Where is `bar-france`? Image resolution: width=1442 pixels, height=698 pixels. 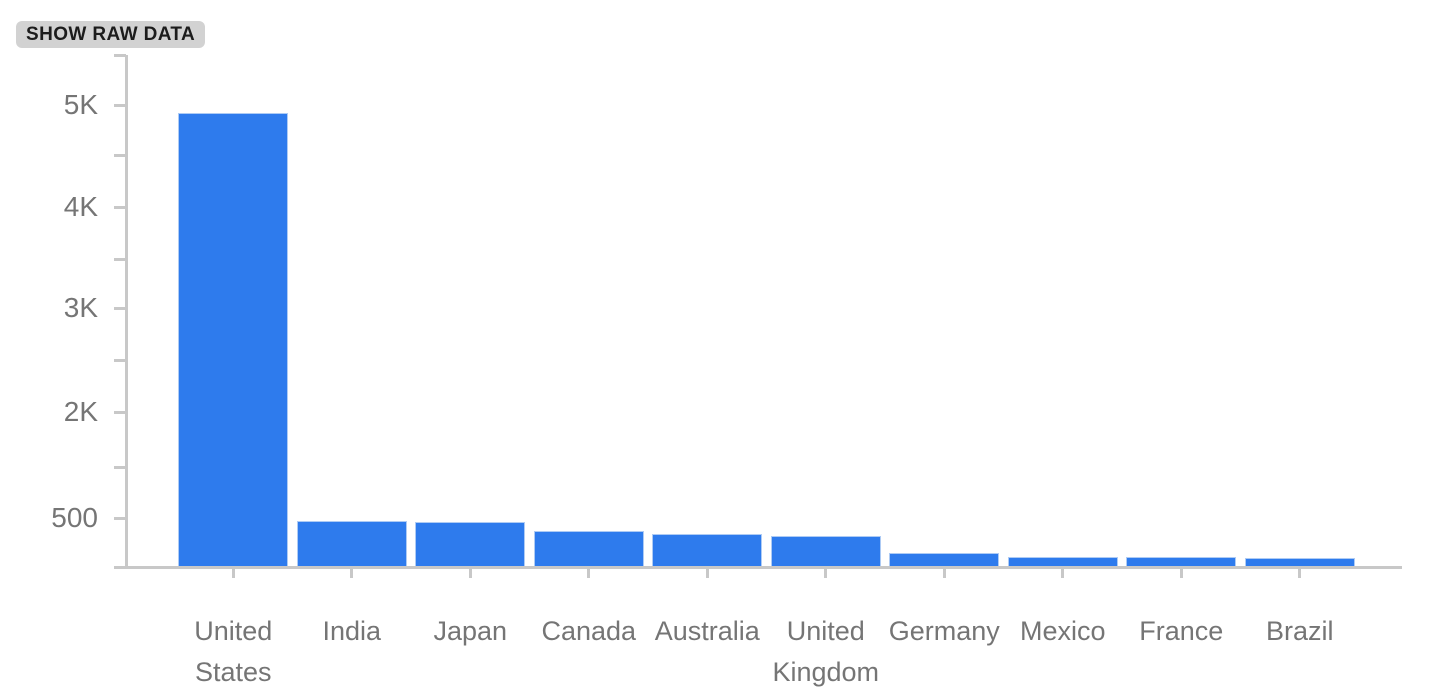 bar-france is located at coordinates (1181, 561).